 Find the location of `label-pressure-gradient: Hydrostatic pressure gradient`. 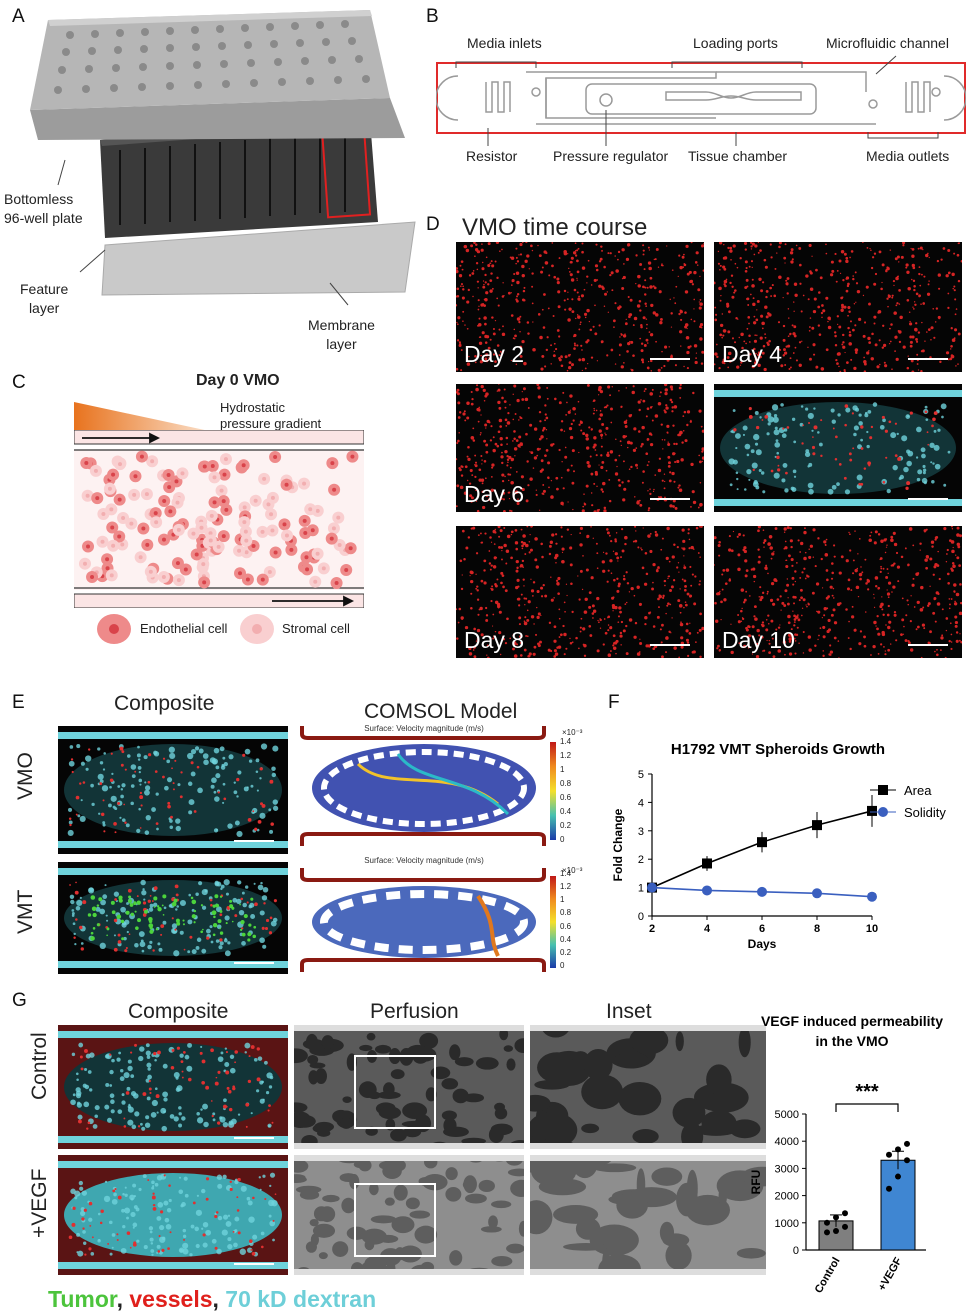

label-pressure-gradient: Hydrostatic pressure gradient is located at coordinates (271, 415).